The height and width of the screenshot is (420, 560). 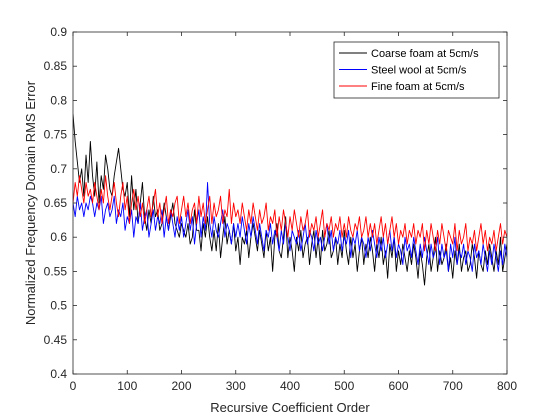 I want to click on y-tick-label-7: 0.75, so click(x=56, y=135).